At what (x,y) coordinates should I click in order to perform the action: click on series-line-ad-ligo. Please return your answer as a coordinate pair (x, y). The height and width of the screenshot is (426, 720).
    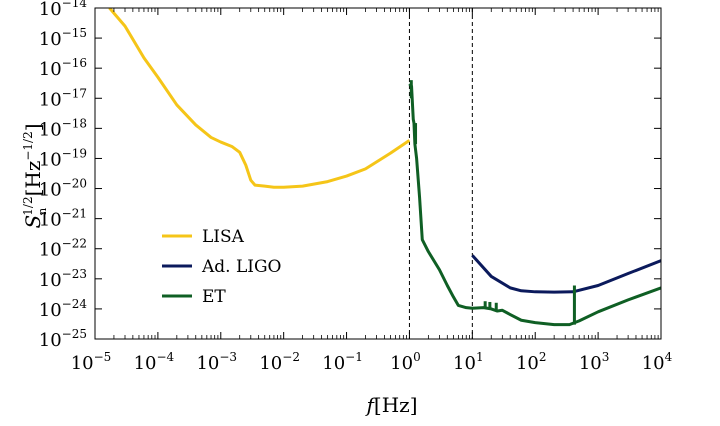
    Looking at the image, I should click on (566, 274).